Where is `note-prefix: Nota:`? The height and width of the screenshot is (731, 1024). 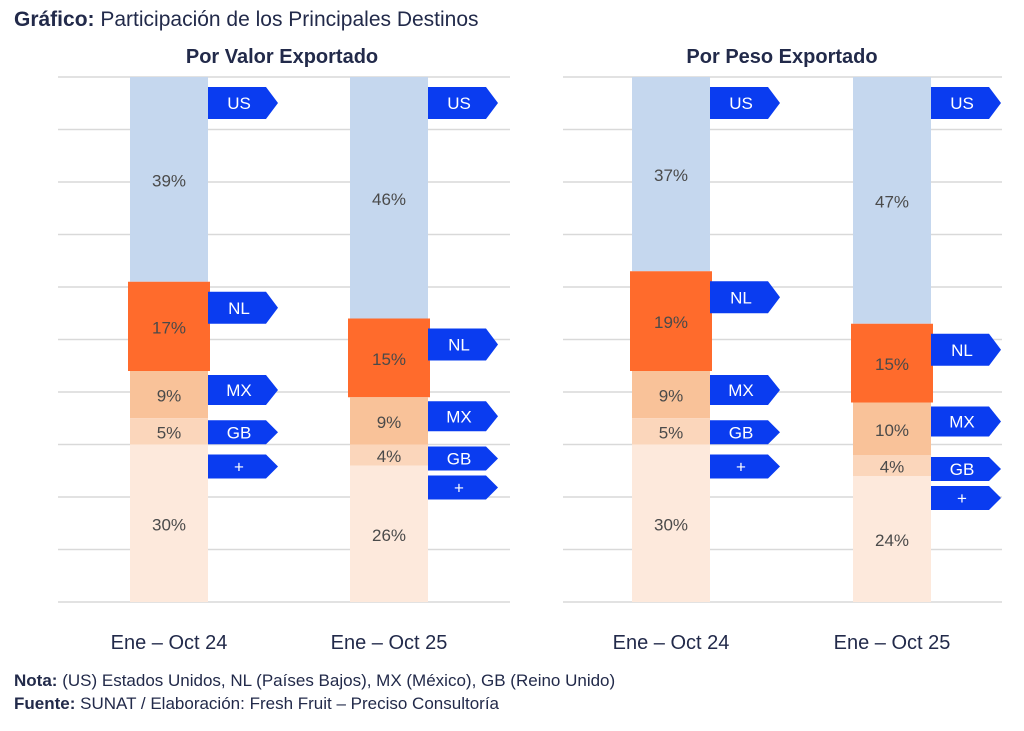
note-prefix: Nota: is located at coordinates (36, 680).